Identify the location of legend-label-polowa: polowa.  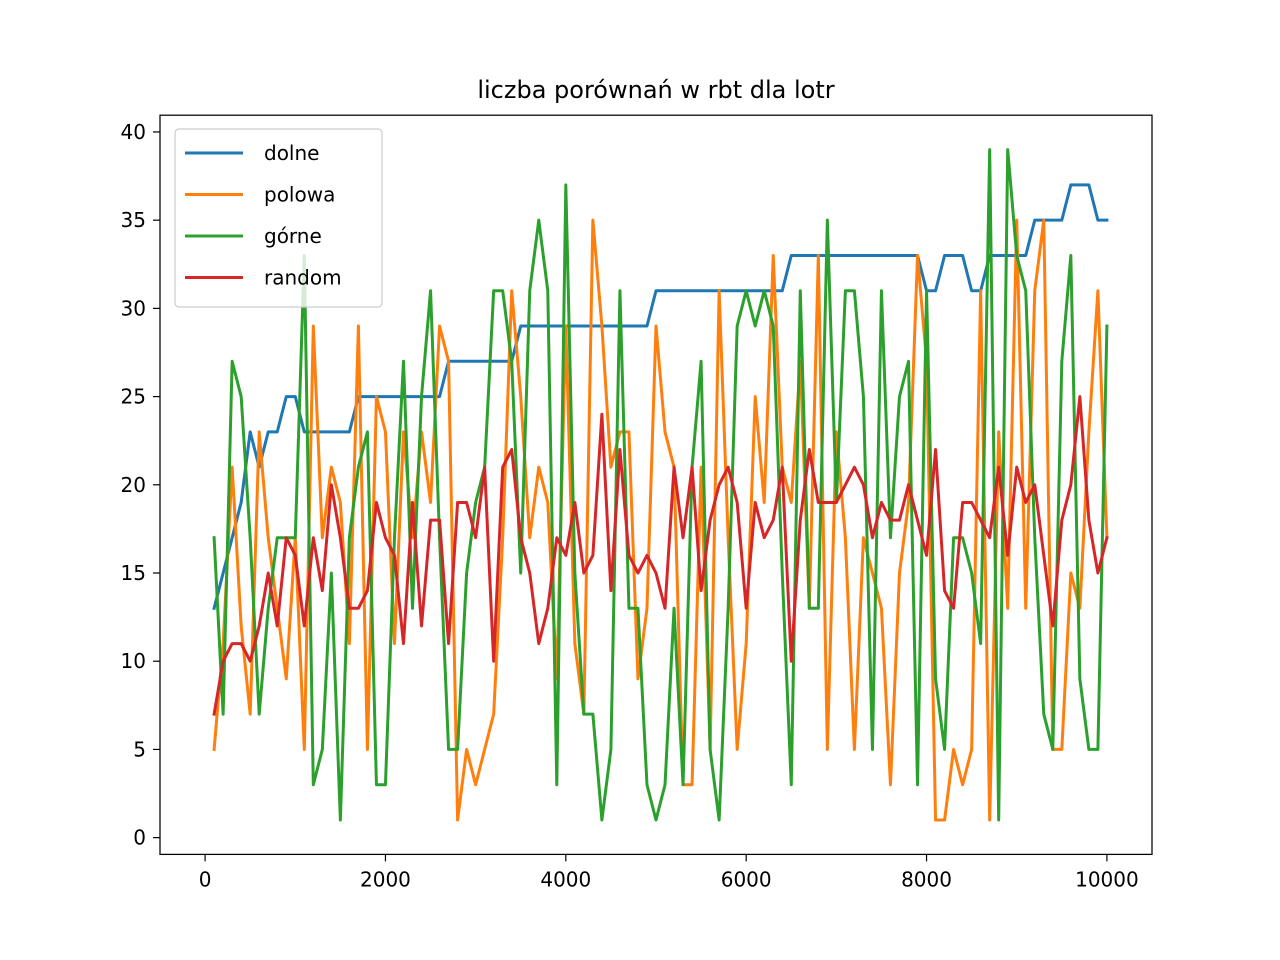
(299, 195).